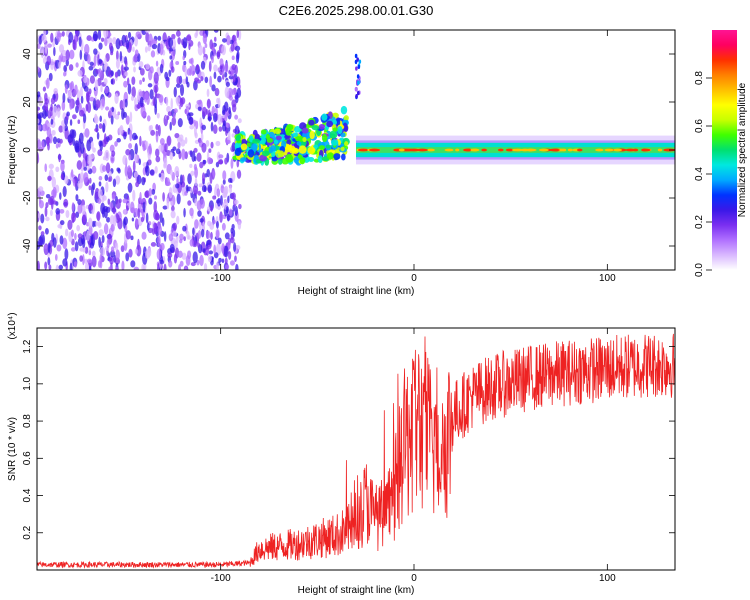 Image resolution: width=750 pixels, height=600 pixels. Describe the element at coordinates (699, 174) in the screenshot. I see `colorbar-tick-label: 0.4` at that location.